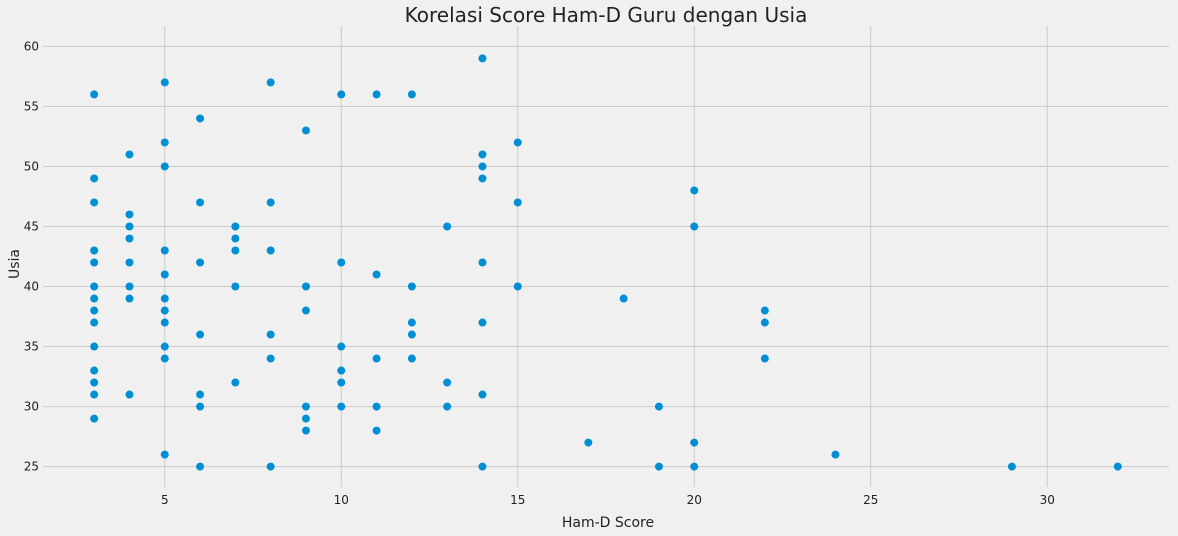 Image resolution: width=1178 pixels, height=536 pixels. What do you see at coordinates (31, 287) in the screenshot?
I see `y-tick-label: 40` at bounding box center [31, 287].